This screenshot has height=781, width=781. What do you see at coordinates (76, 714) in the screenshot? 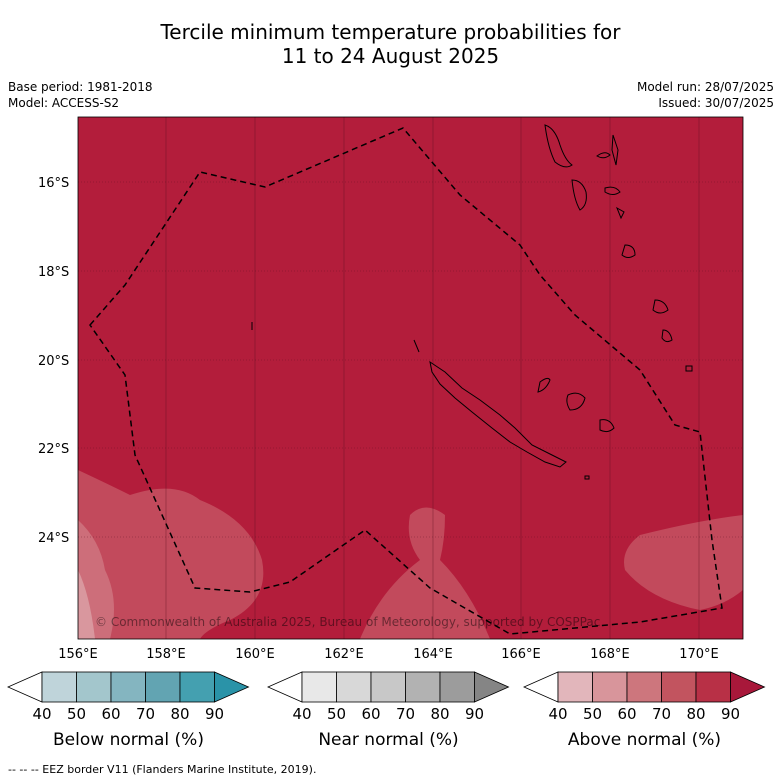
I see `below-normal-colorbar-tick: 50` at bounding box center [76, 714].